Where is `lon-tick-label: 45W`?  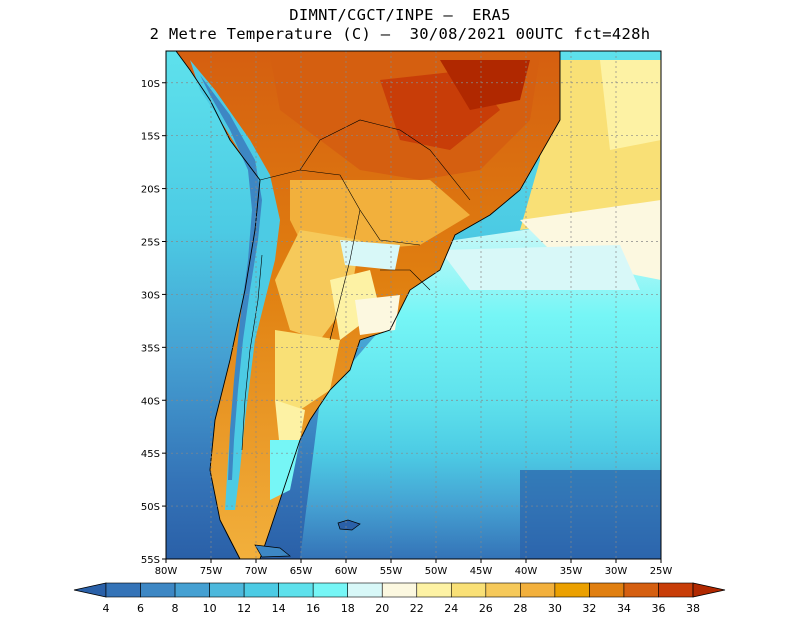
lon-tick-label: 45W is located at coordinates (481, 571).